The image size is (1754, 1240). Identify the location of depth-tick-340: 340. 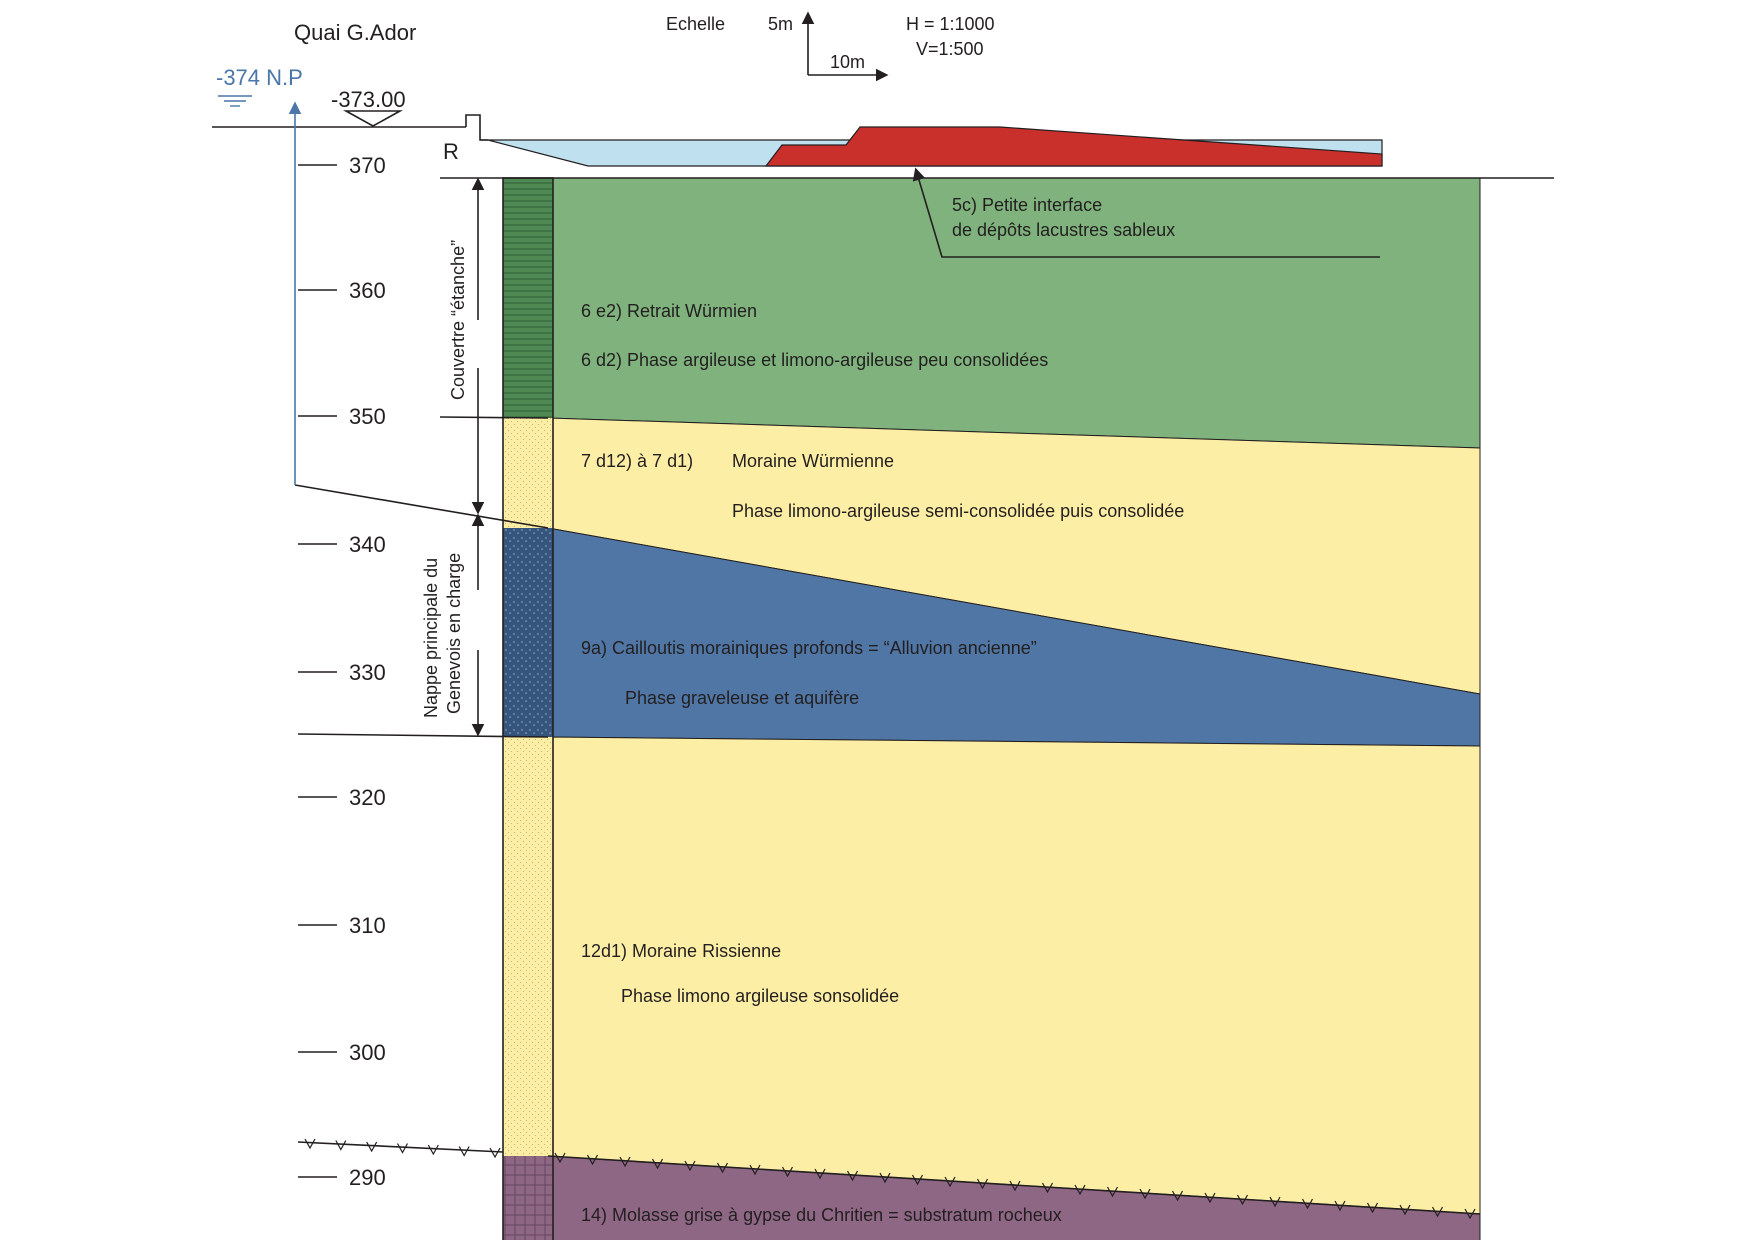
(367, 544).